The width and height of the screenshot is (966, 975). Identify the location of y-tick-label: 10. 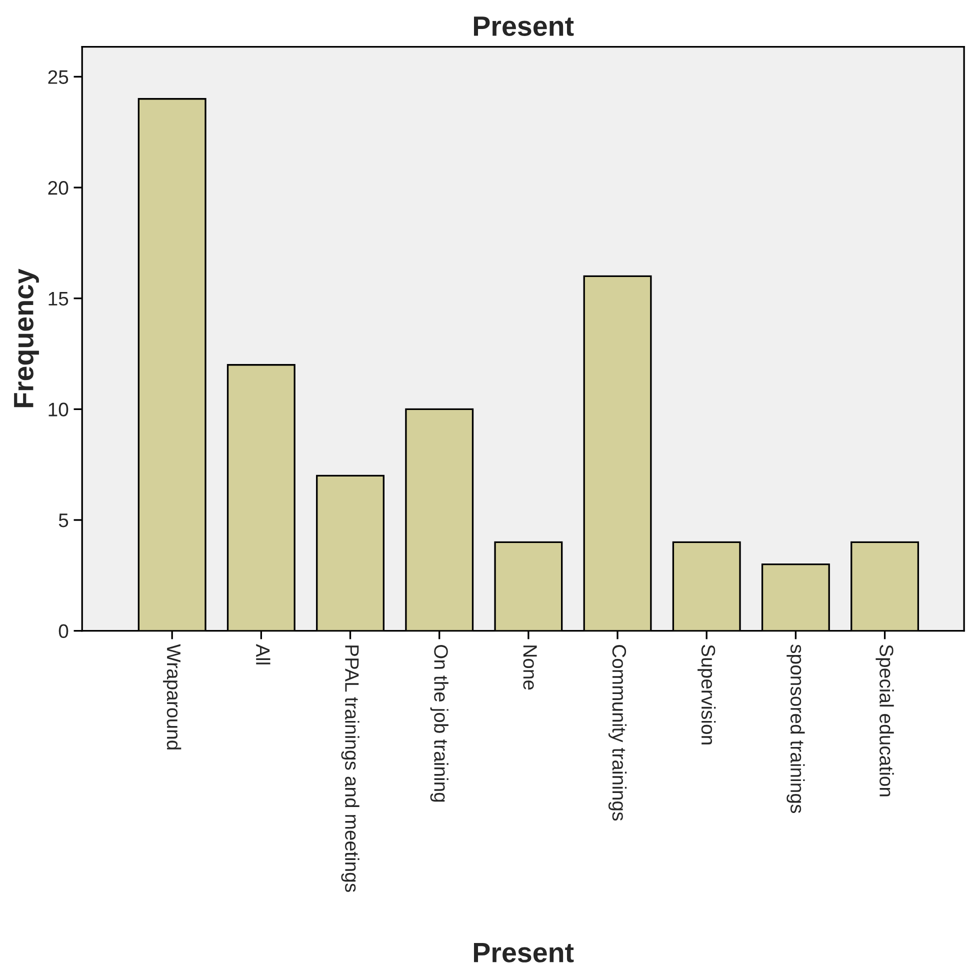
(58, 409).